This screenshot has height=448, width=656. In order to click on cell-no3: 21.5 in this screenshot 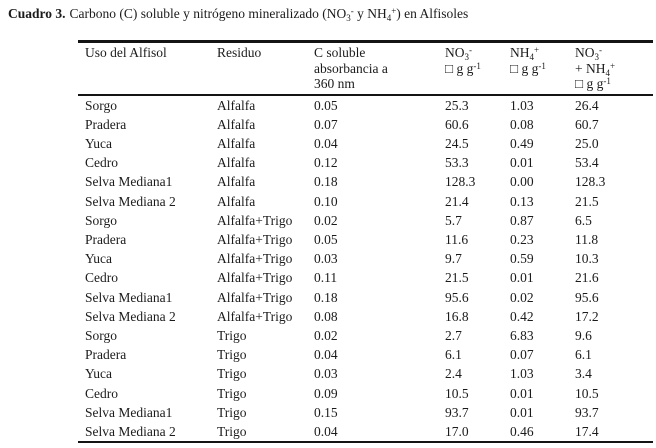, I will do `click(457, 278)`.